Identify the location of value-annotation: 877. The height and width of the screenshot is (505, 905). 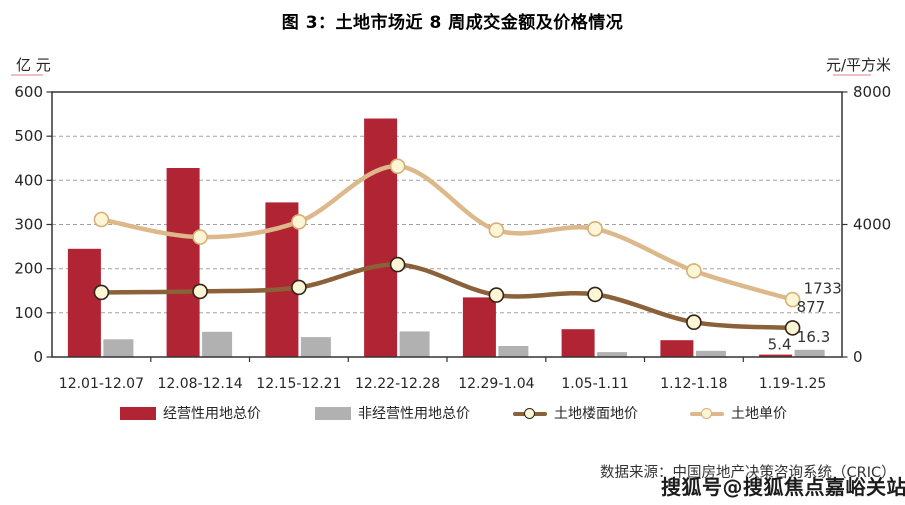
(811, 307).